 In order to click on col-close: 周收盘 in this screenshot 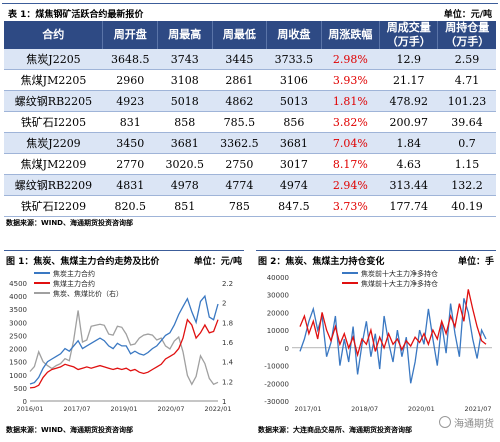, I will do `click(294, 35)`.